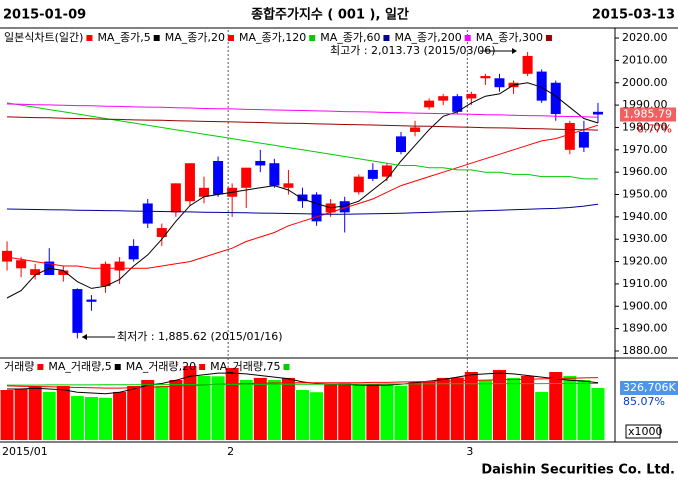 This screenshot has width=678, height=484. Describe the element at coordinates (245, 366) in the screenshot. I see `legend-label: MA_거래량,75` at that location.